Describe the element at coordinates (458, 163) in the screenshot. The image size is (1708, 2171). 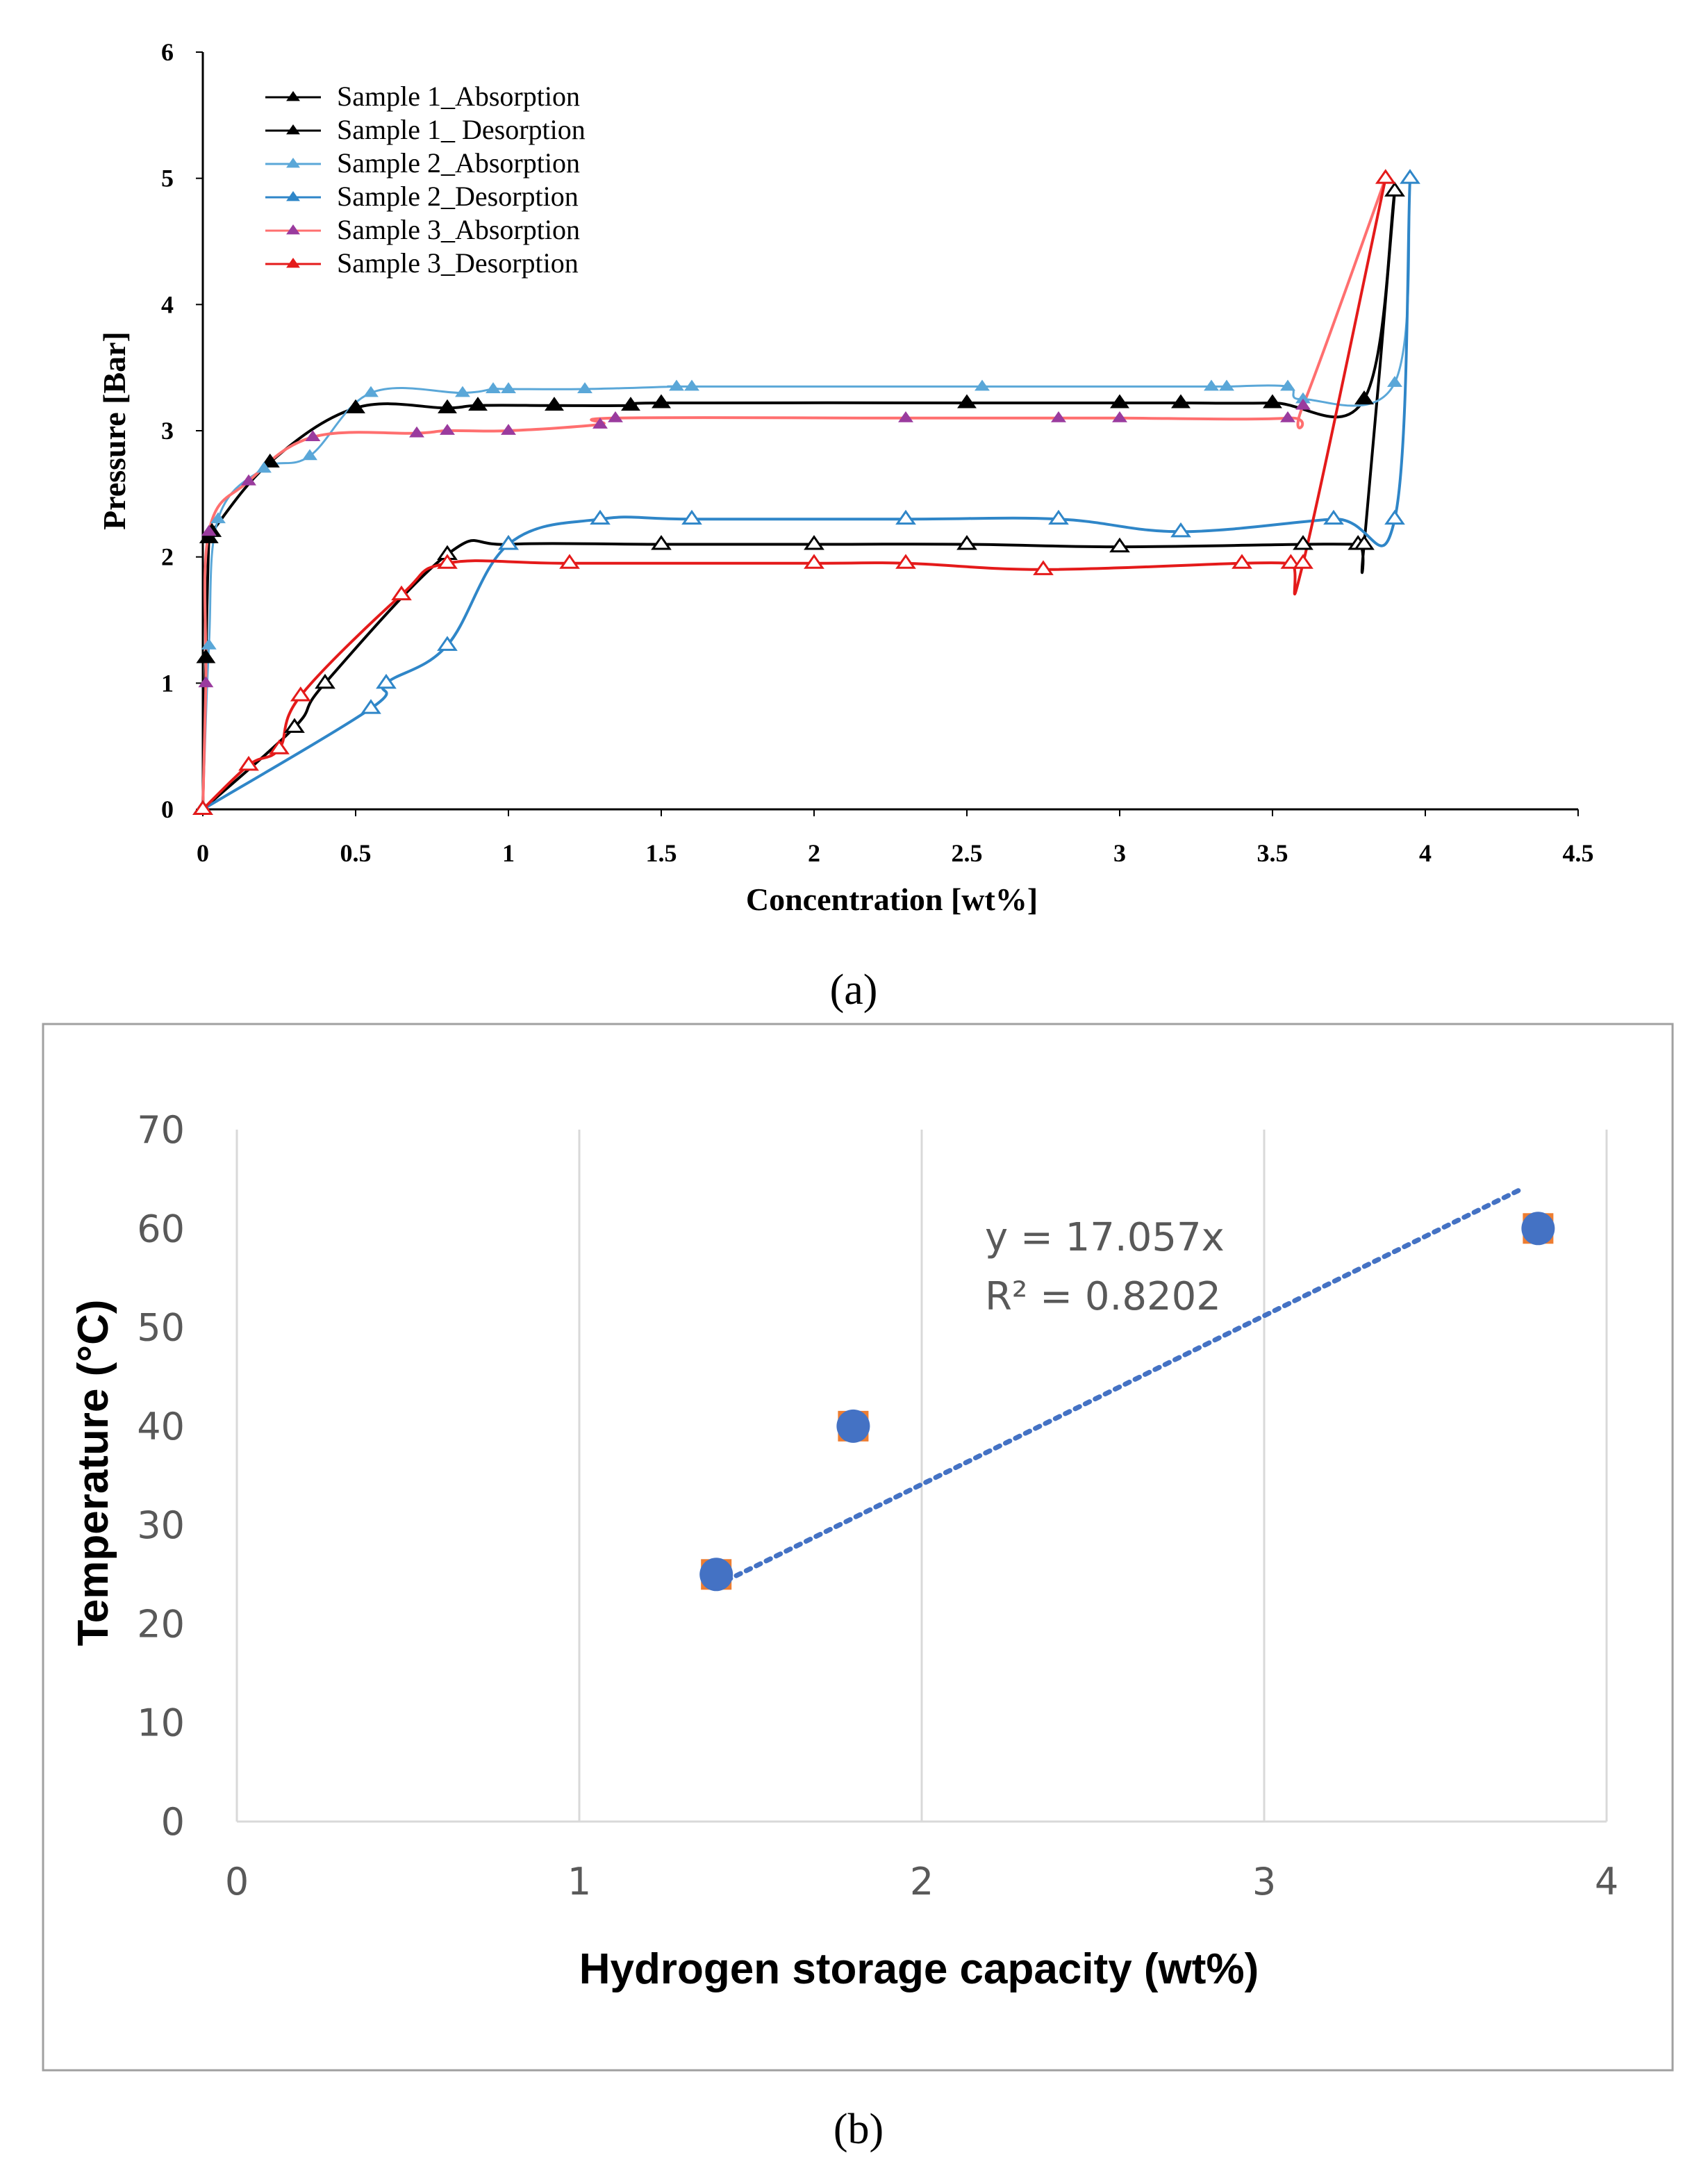
I see `panel-a-legend-entry: Sample 2_Absorption` at that location.